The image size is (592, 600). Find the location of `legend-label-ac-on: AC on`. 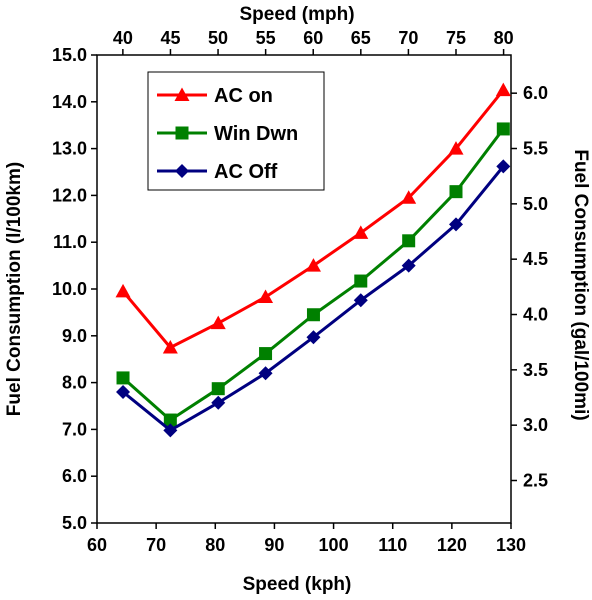

legend-label-ac-on: AC on is located at coordinates (243, 96).